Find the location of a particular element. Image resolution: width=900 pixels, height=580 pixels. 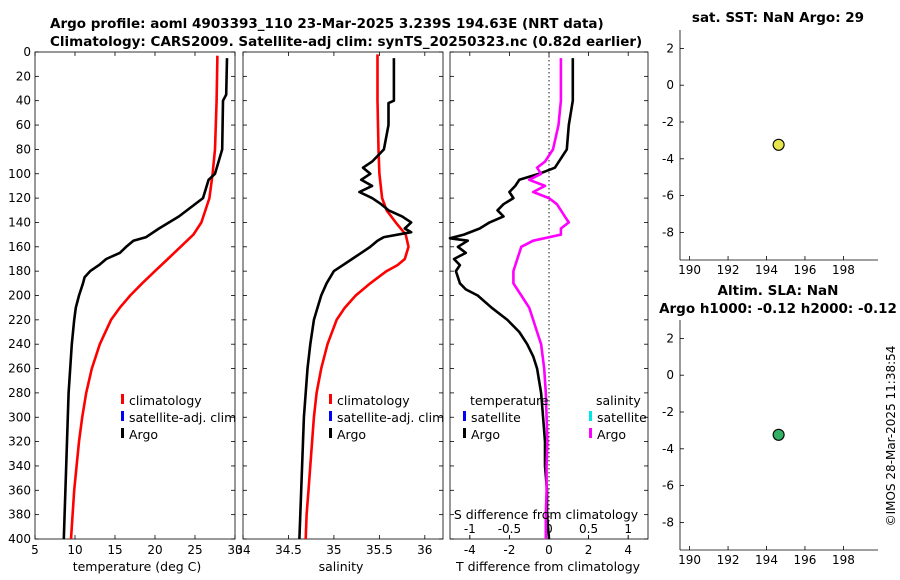

s-tick-label: -0.5 is located at coordinates (509, 529).